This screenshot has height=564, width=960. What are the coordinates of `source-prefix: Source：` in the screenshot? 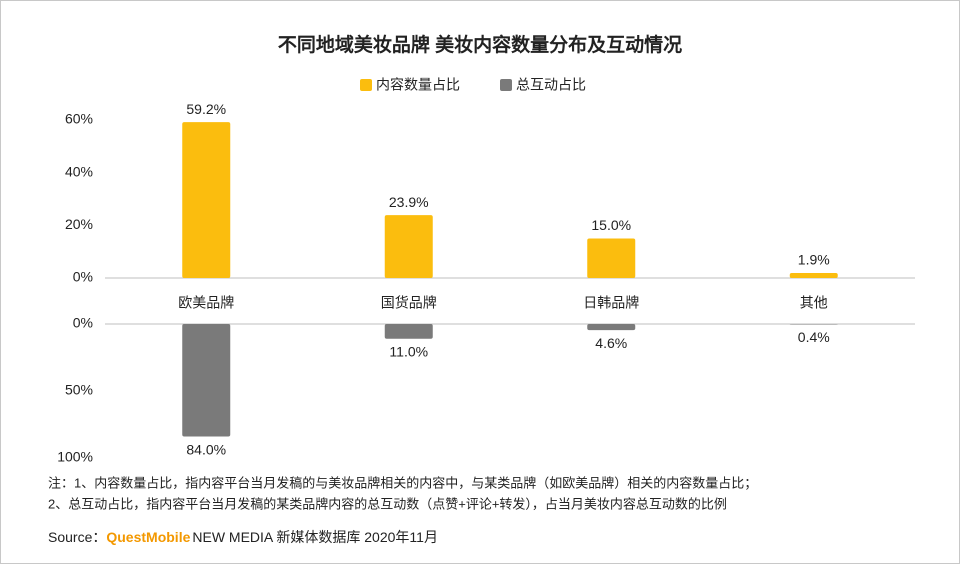 It's located at (77, 537).